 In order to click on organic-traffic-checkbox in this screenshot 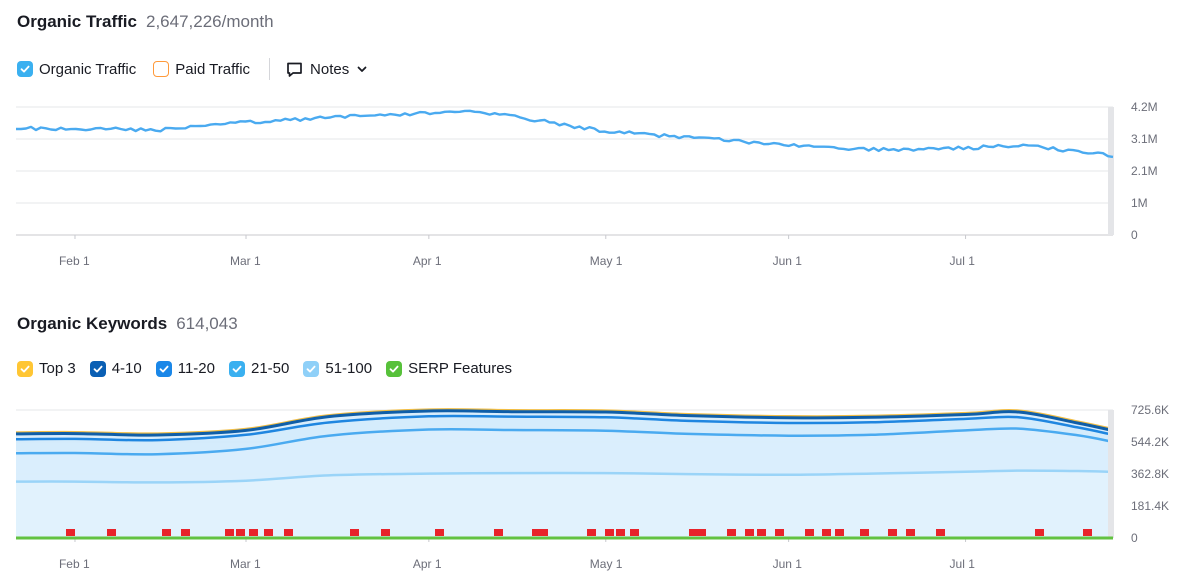, I will do `click(25, 69)`.